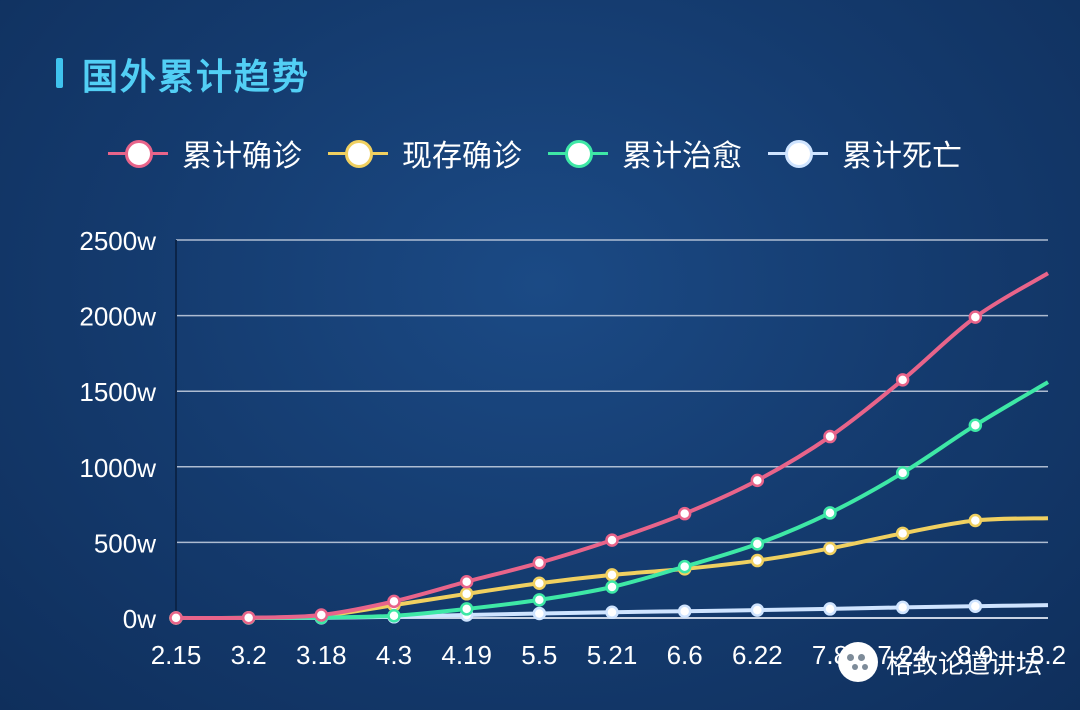  What do you see at coordinates (394, 655) in the screenshot?
I see `x-tick-label: 4.3` at bounding box center [394, 655].